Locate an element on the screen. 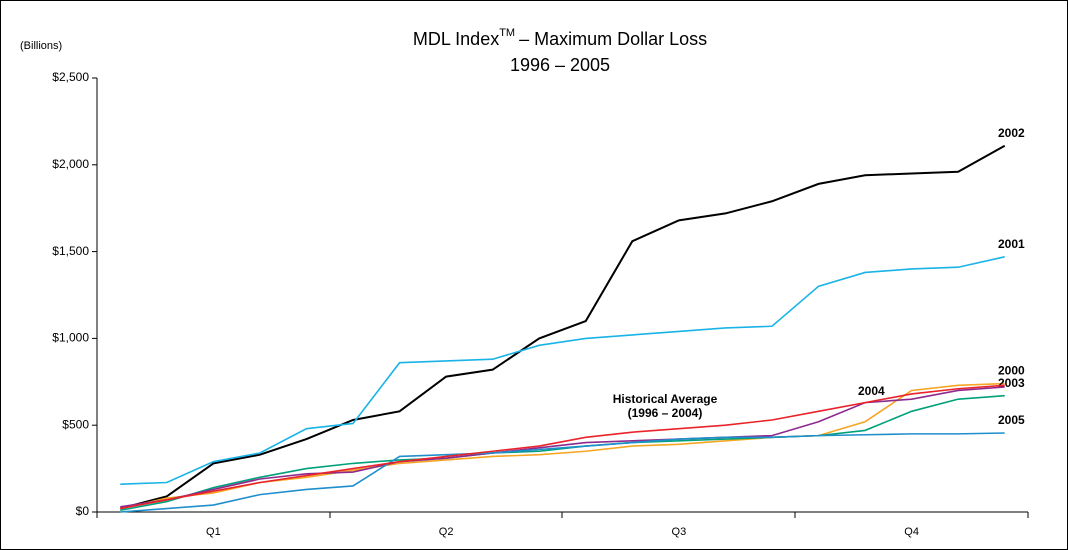 The image size is (1068, 550). y-axis-label: (Billions) is located at coordinates (41, 46).